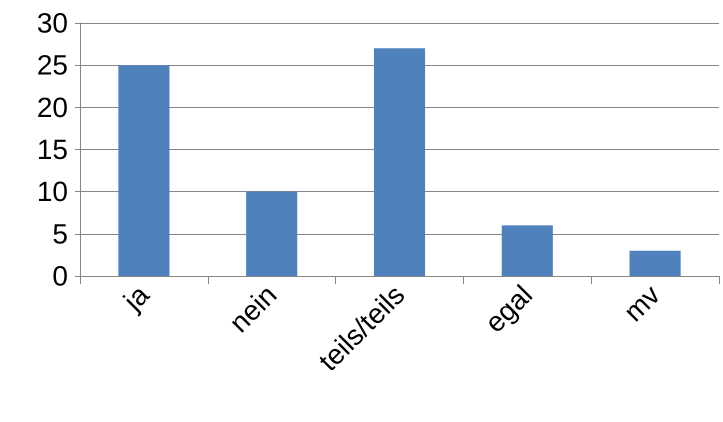  Describe the element at coordinates (52, 192) in the screenshot. I see `y-tick-label: 10` at that location.